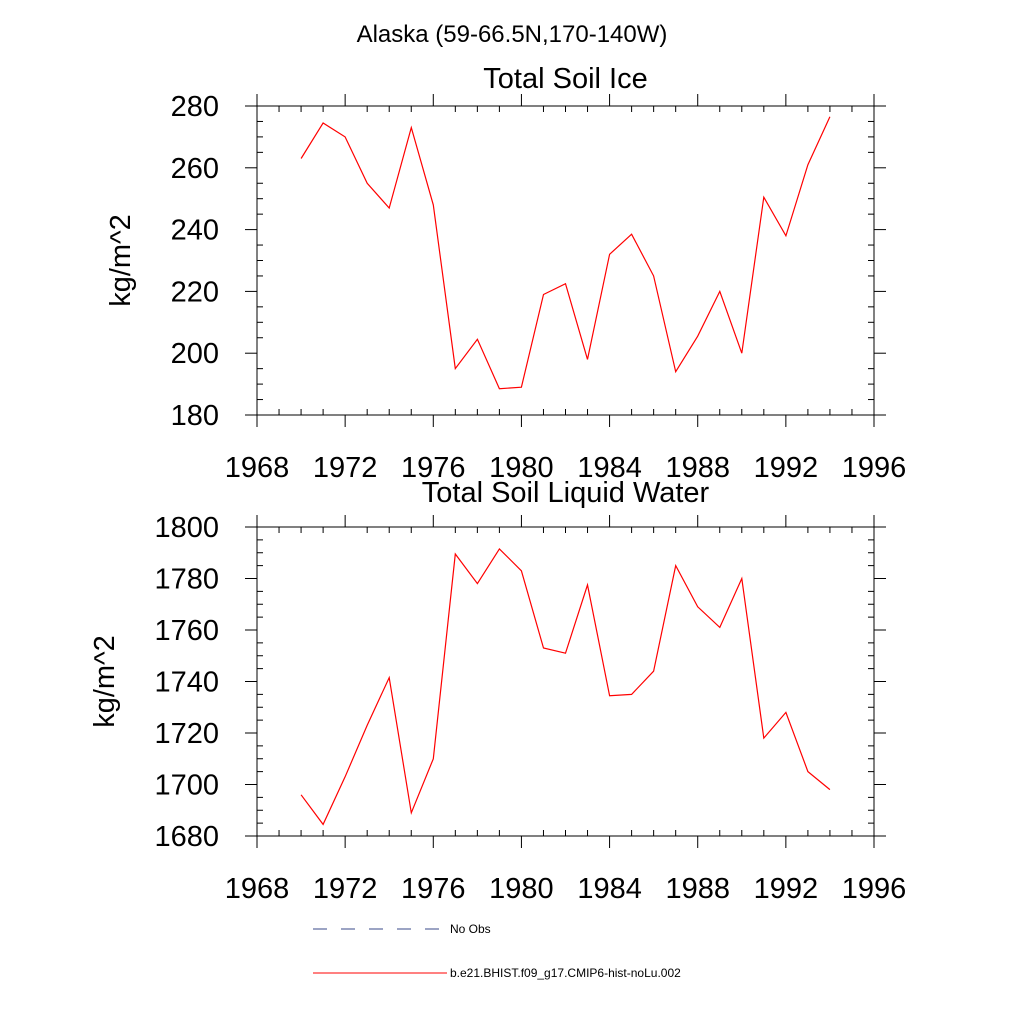  Describe the element at coordinates (512, 34) in the screenshot. I see `figure-suptitle: Alaska (59-66.5N,170-140W)` at that location.